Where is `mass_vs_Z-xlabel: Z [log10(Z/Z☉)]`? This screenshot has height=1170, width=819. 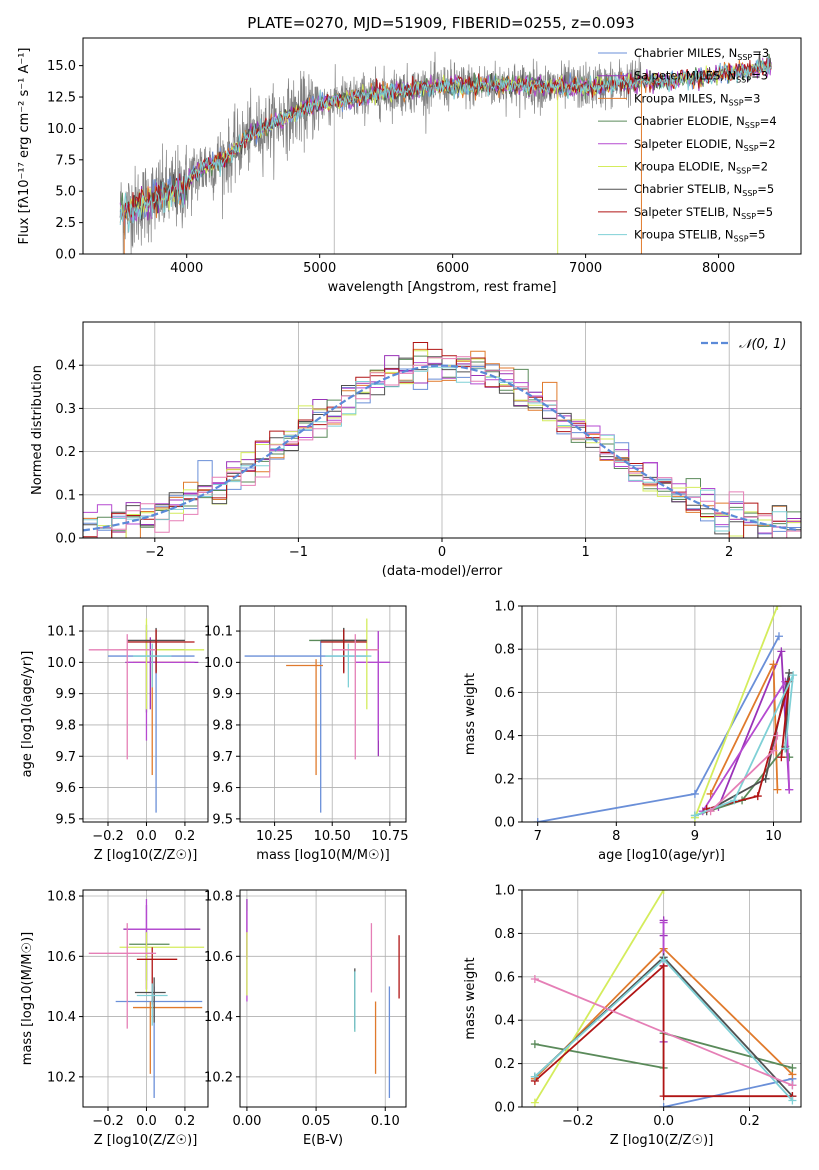 mass_vs_Z-xlabel: Z [log10(Z/Z☉)] is located at coordinates (146, 1140).